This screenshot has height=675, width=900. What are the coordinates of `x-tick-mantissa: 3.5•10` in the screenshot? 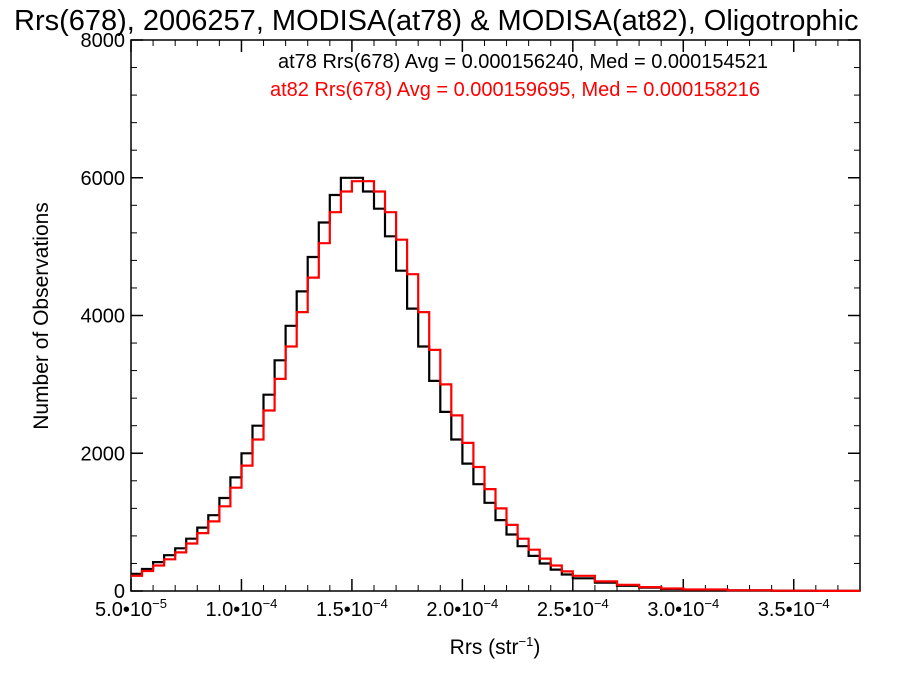 It's located at (786, 610).